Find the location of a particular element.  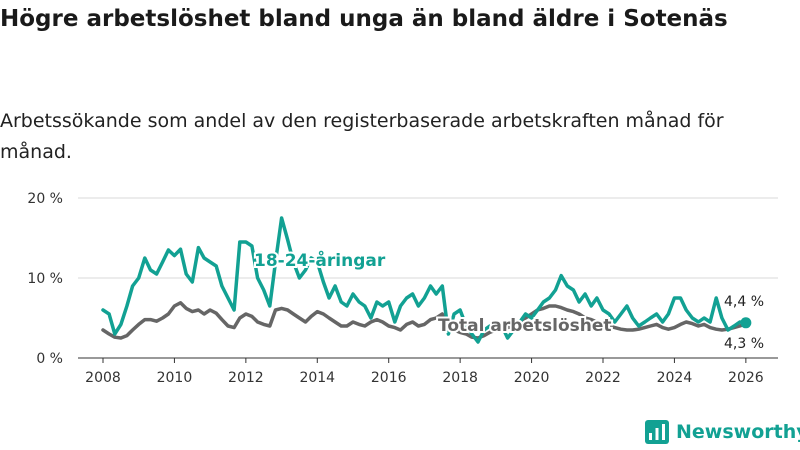

y-tick-label: 0 % is located at coordinates (49, 359).